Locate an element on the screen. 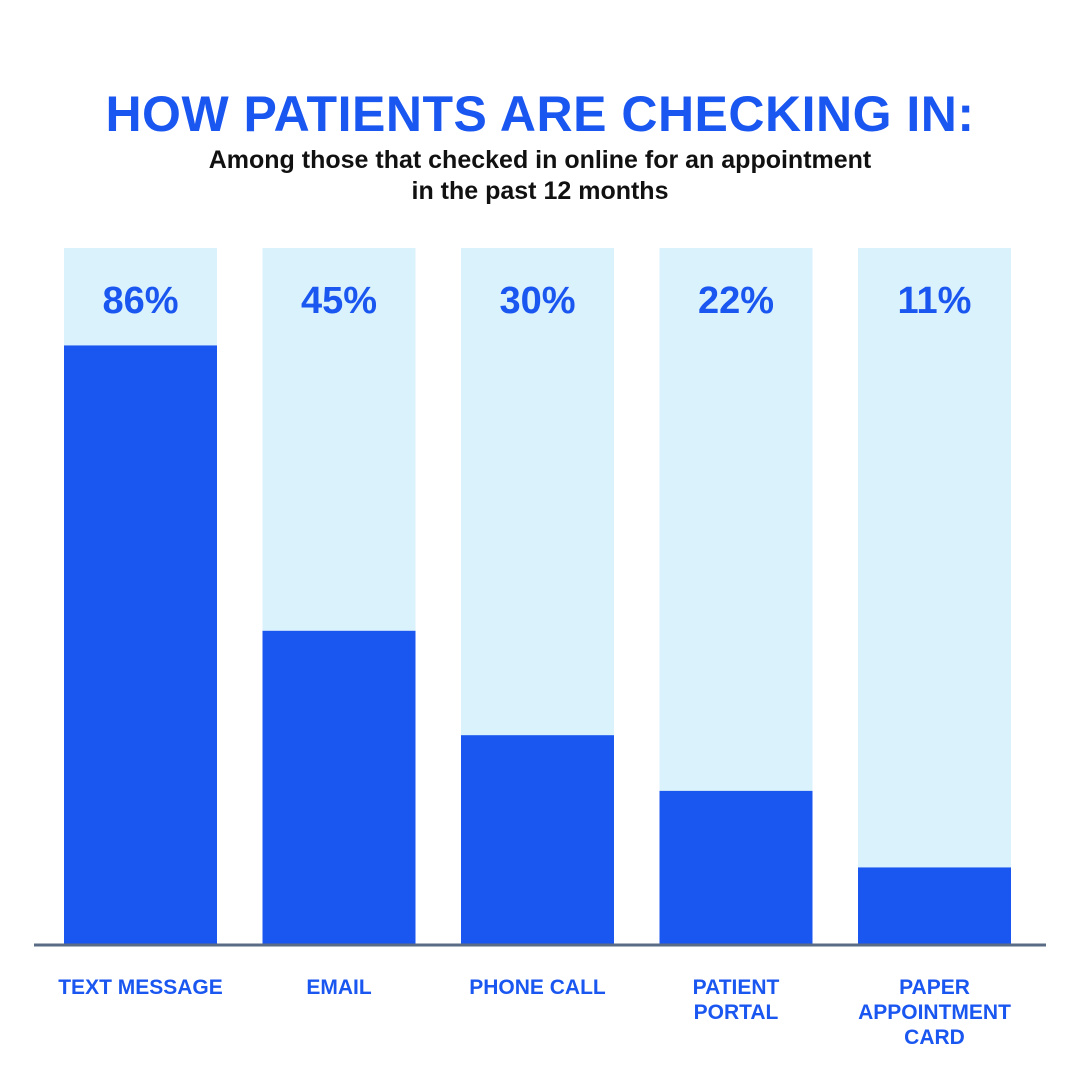 This screenshot has height=1080, width=1080. data-label: 86% is located at coordinates (140, 301).